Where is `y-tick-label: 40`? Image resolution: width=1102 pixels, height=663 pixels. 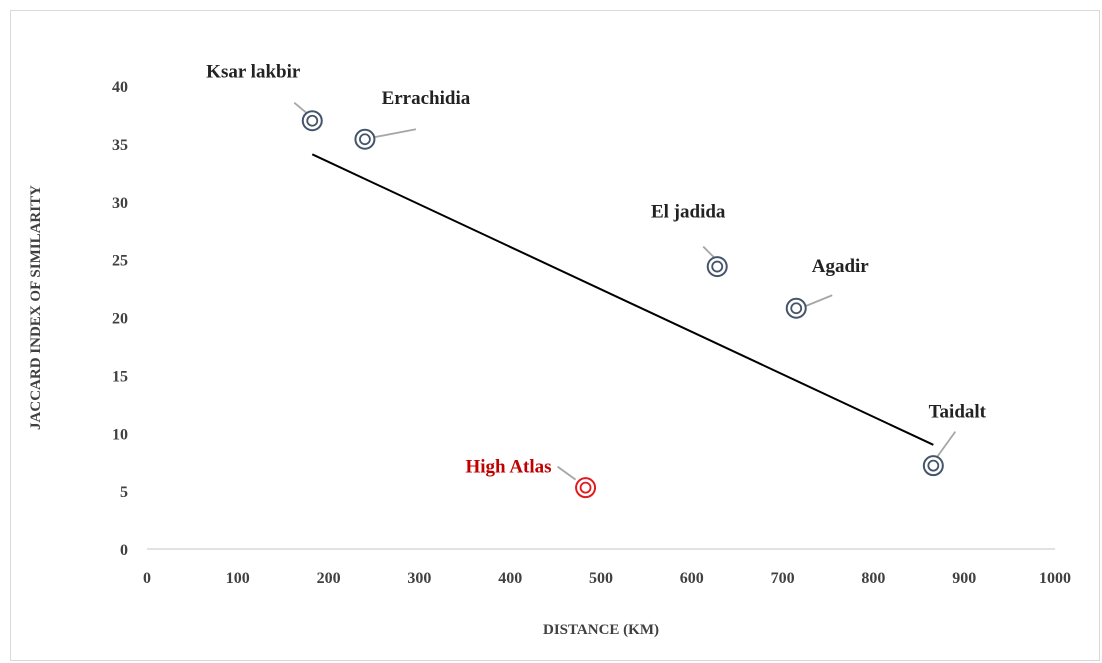 y-tick-label: 40 is located at coordinates (120, 87).